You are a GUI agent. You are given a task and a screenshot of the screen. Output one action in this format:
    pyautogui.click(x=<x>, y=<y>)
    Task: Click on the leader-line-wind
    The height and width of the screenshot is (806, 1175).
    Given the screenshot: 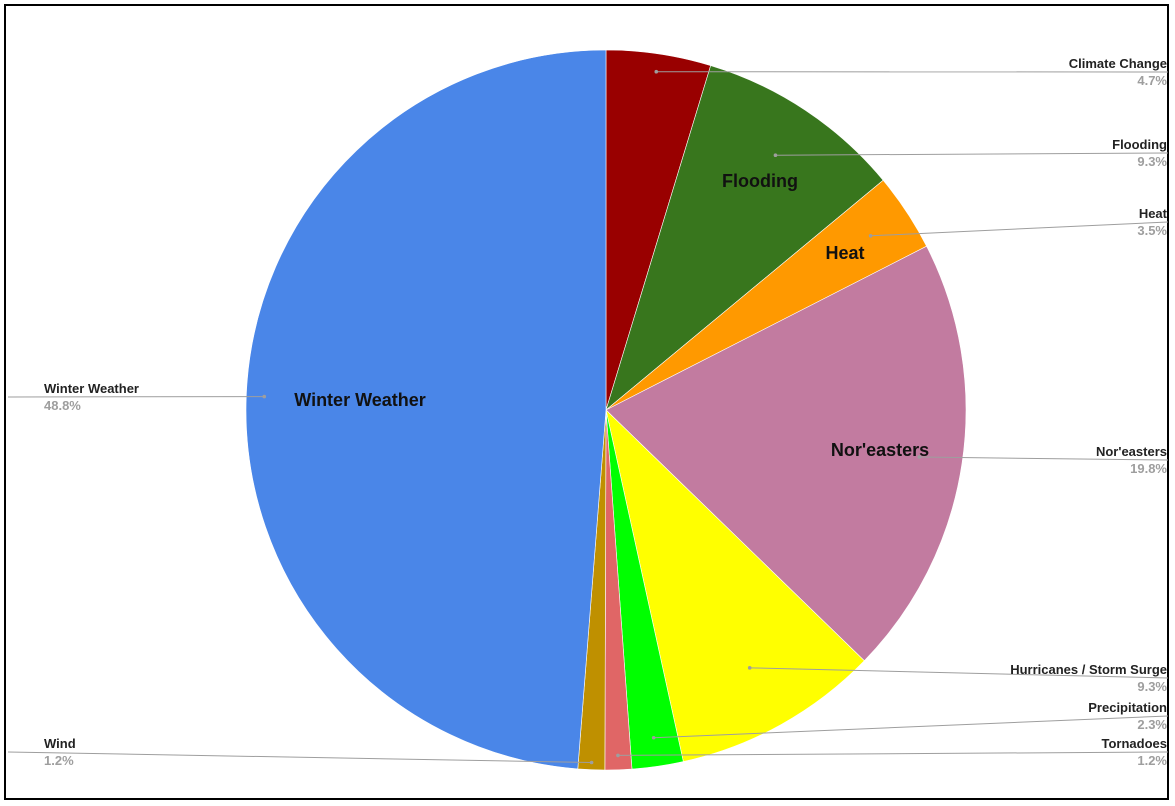 What is the action you would take?
    pyautogui.click(x=299, y=757)
    